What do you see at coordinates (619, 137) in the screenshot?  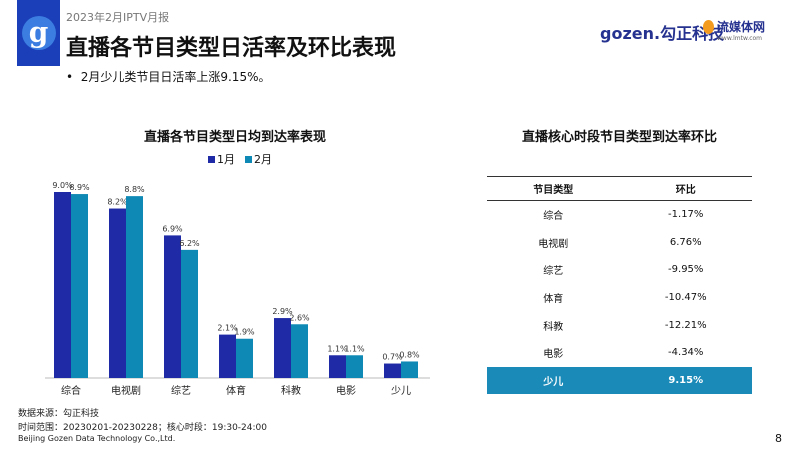 I see `table-title: 直播核心时段节目类型到达率环比` at bounding box center [619, 137].